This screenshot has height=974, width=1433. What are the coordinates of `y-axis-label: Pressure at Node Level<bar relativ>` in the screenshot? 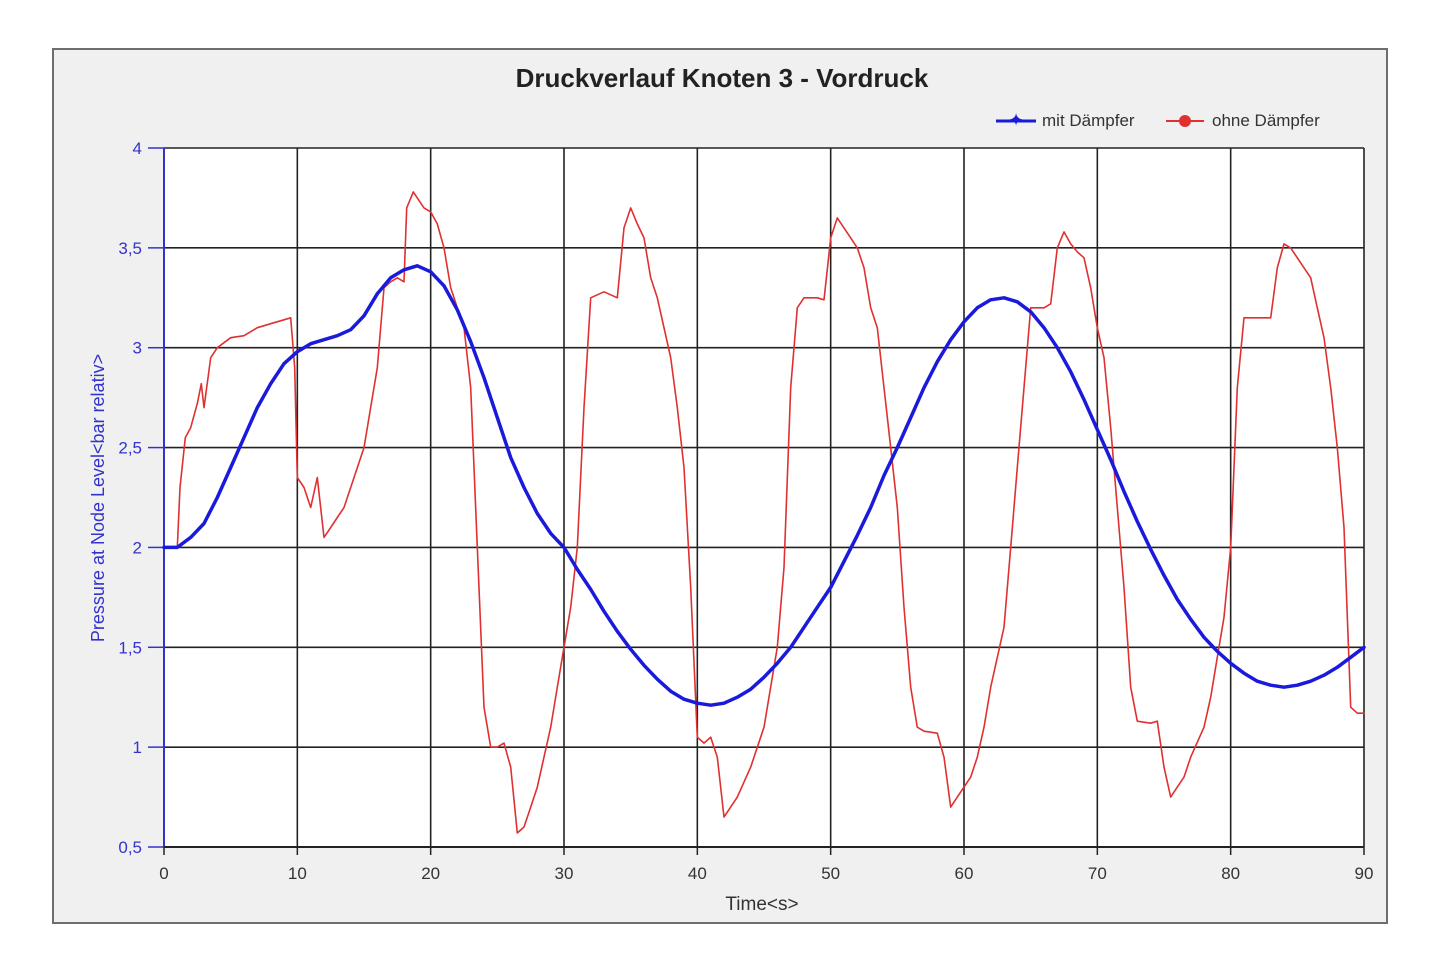 It's located at (98, 498).